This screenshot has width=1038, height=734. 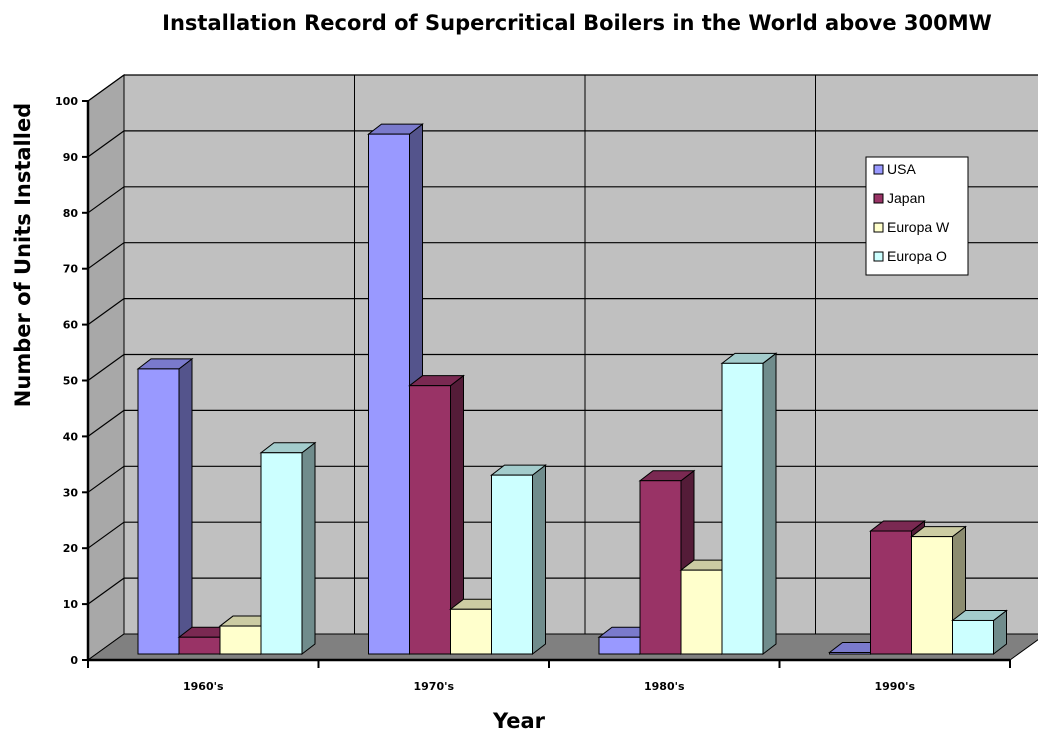 I want to click on y-tick-labels: 0 10 20 30 40 50 60 70 80 90 100, so click(x=66, y=381).